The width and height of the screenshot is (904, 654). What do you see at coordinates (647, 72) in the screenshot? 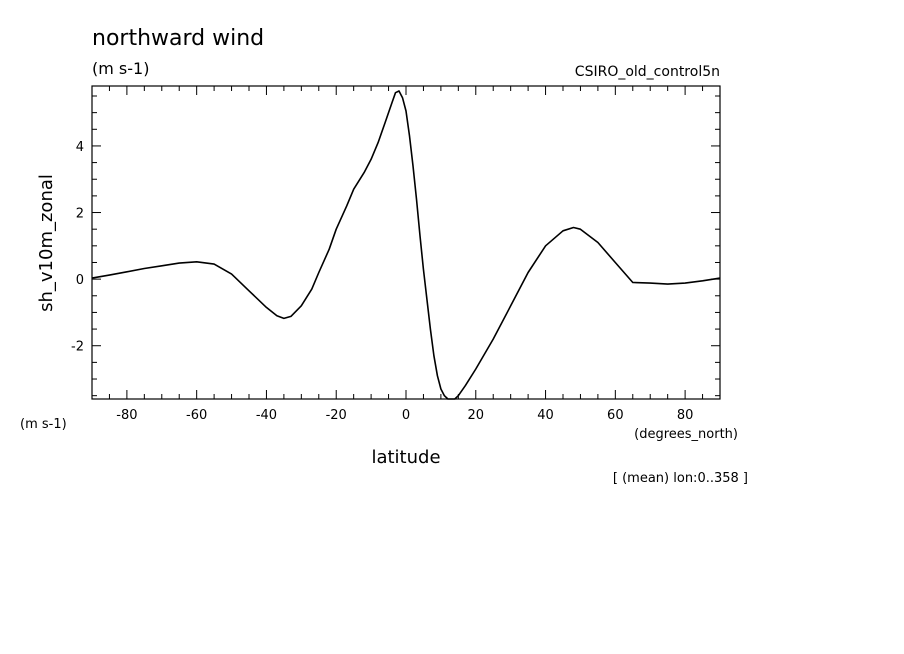
I see `dataset-label: CSIRO_old_control5n` at bounding box center [647, 72].